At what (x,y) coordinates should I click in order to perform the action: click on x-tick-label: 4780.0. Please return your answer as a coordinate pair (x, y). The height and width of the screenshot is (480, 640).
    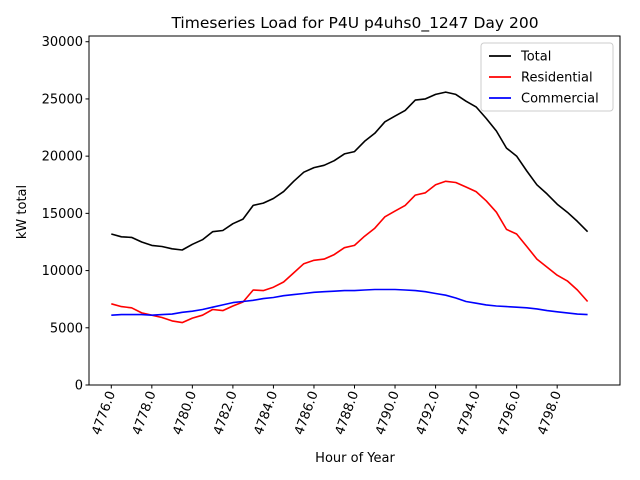
    Looking at the image, I should click on (185, 413).